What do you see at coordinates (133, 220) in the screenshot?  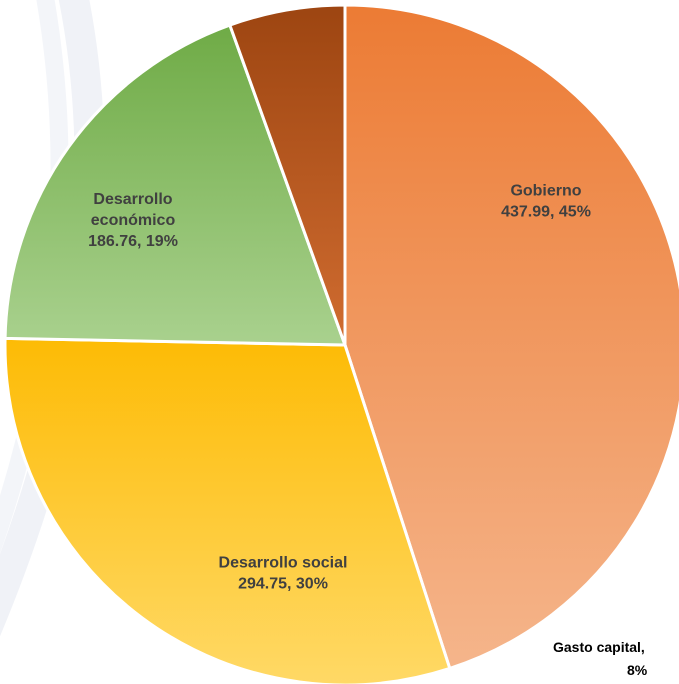 I see `slice-label: Desarrollo económico 186.76, 19%` at bounding box center [133, 220].